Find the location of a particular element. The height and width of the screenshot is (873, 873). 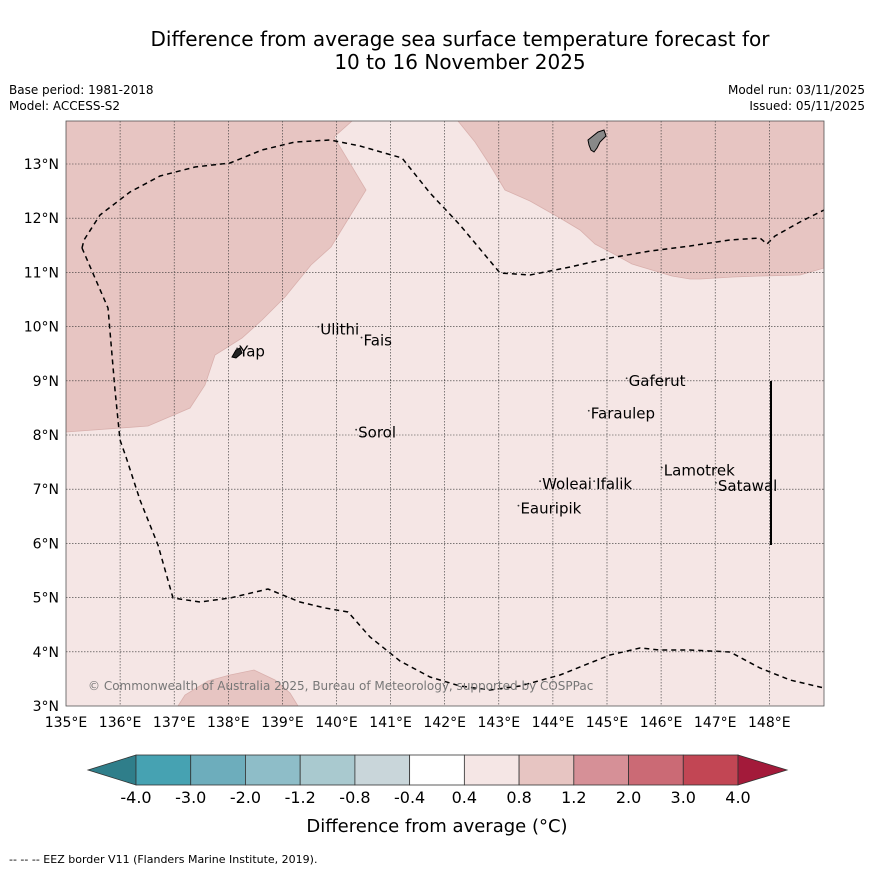

lat-tick-label: 9°N is located at coordinates (46, 382).